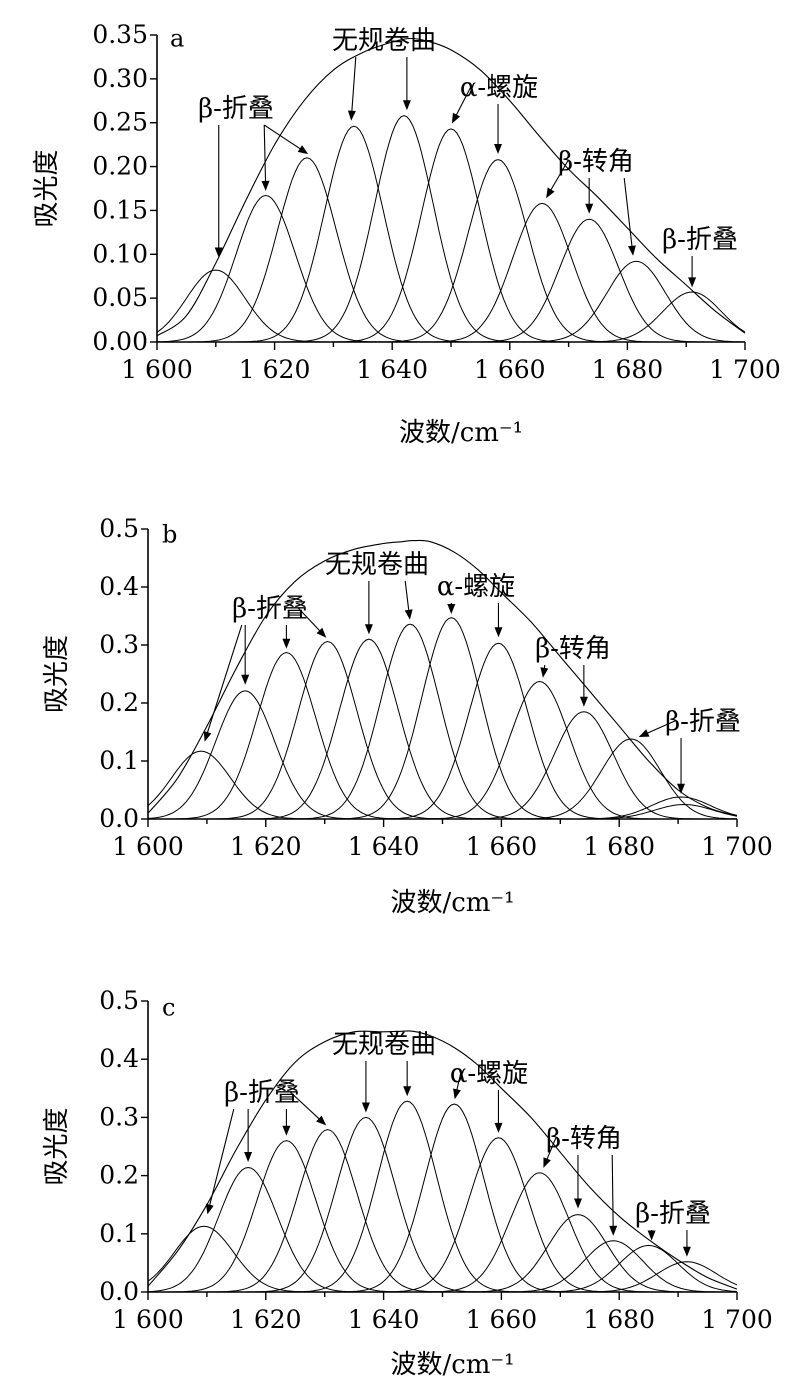 The height and width of the screenshot is (1394, 803). I want to click on y-tick-label: 0.00, so click(120, 341).